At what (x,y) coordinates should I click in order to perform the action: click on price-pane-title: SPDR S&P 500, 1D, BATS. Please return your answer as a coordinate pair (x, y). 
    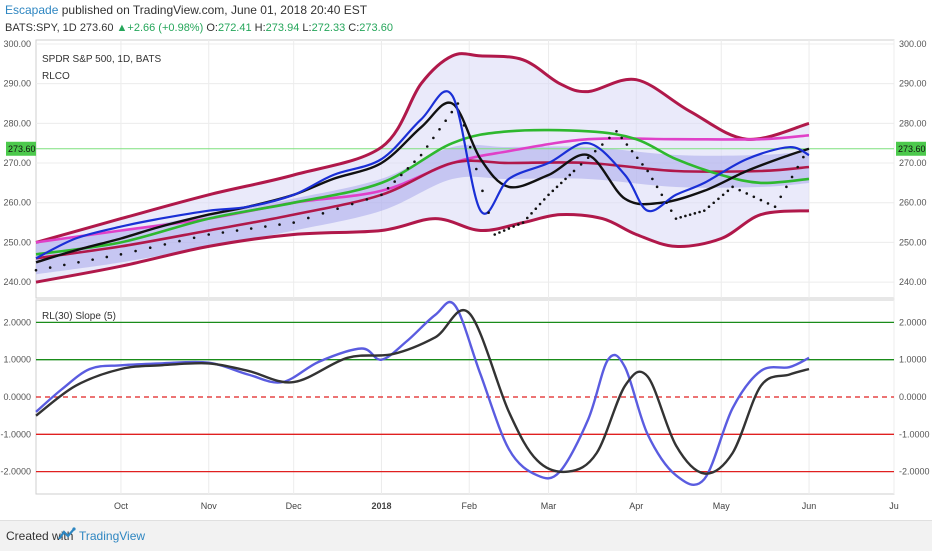
    Looking at the image, I should click on (101, 59).